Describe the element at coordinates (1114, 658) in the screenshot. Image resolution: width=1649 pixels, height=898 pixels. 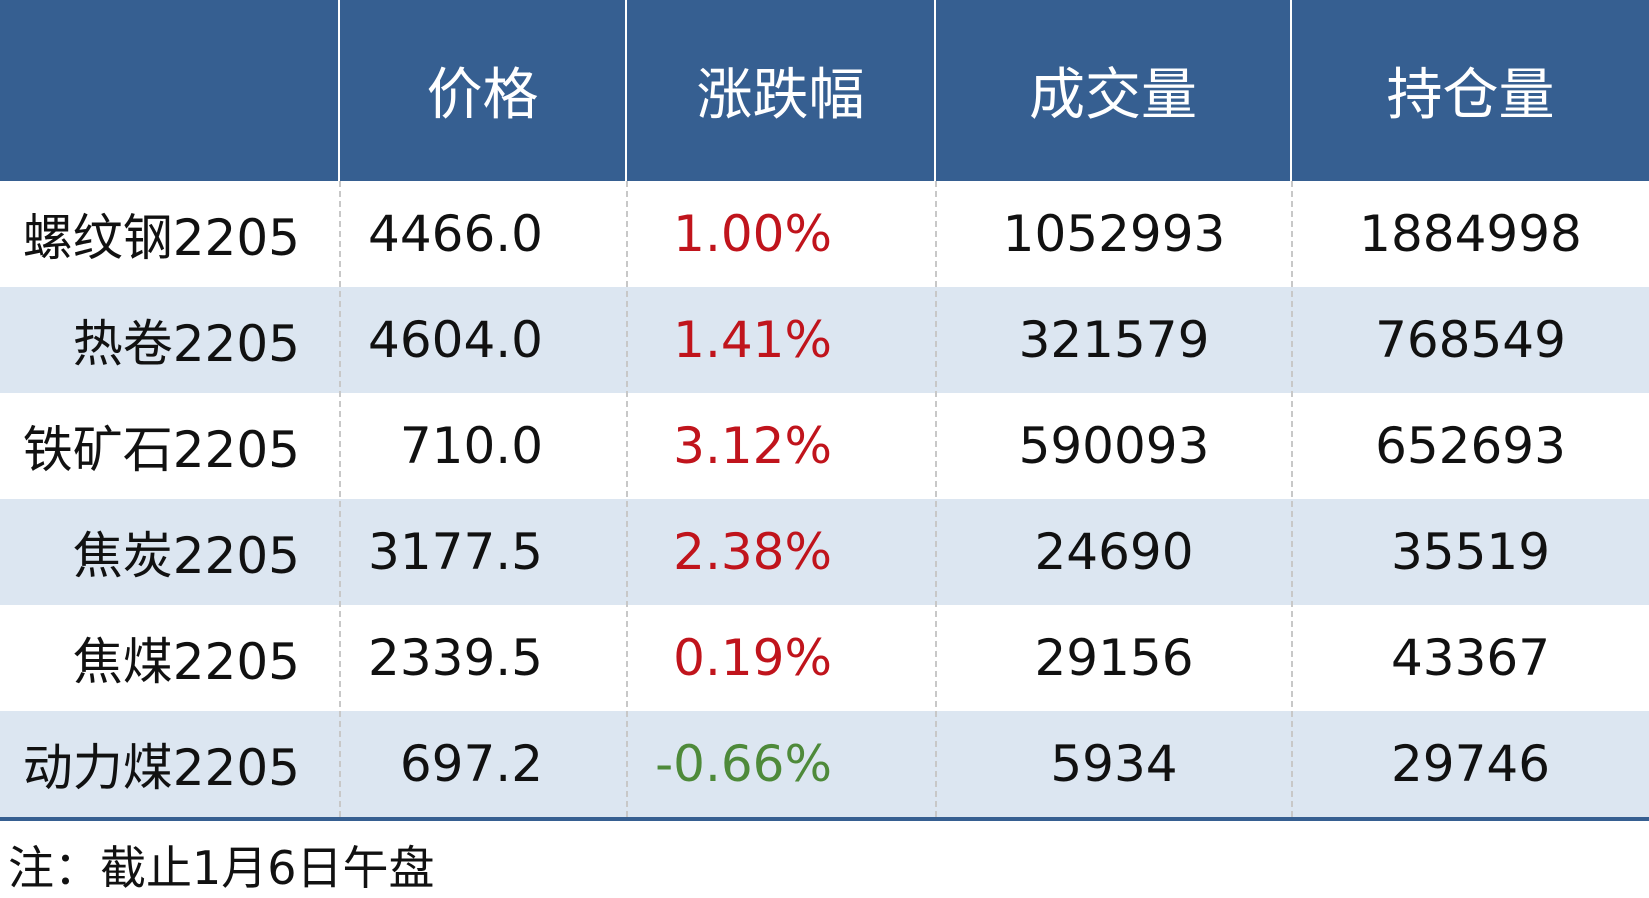
I see `table-cell: 29156` at that location.